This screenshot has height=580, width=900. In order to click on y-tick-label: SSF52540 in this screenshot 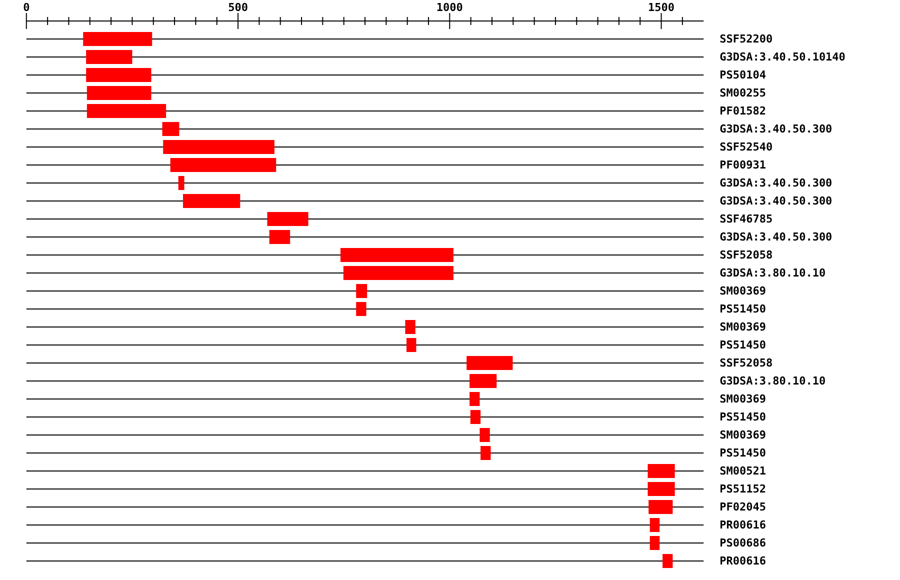, I will do `click(746, 147)`.